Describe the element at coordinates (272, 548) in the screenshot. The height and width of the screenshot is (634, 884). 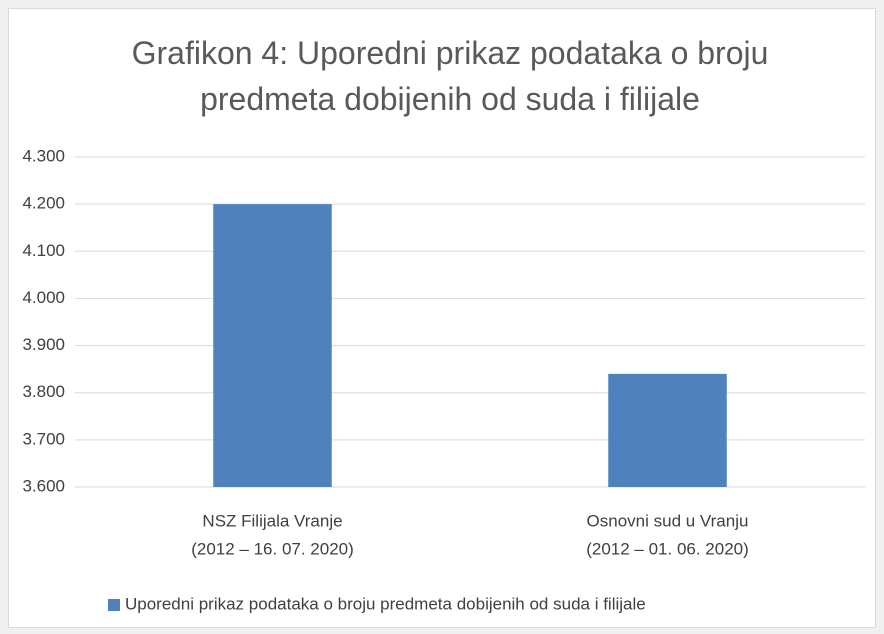
I see `x-tick-label: (2012 – 16. 07. 2020)` at that location.